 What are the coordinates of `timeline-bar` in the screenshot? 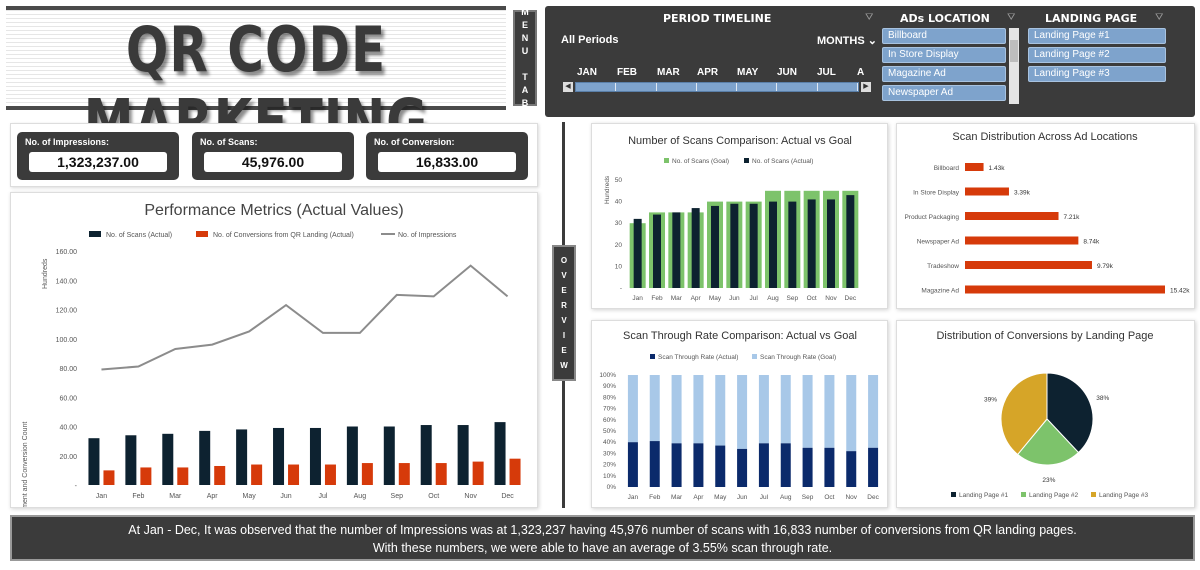 It's located at (717, 87).